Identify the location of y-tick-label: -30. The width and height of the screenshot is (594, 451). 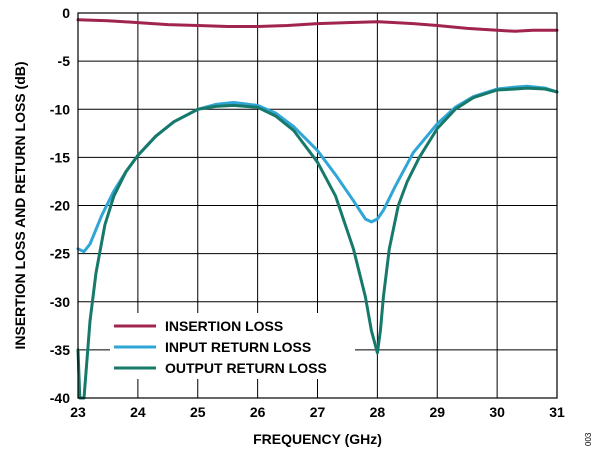
(60, 302).